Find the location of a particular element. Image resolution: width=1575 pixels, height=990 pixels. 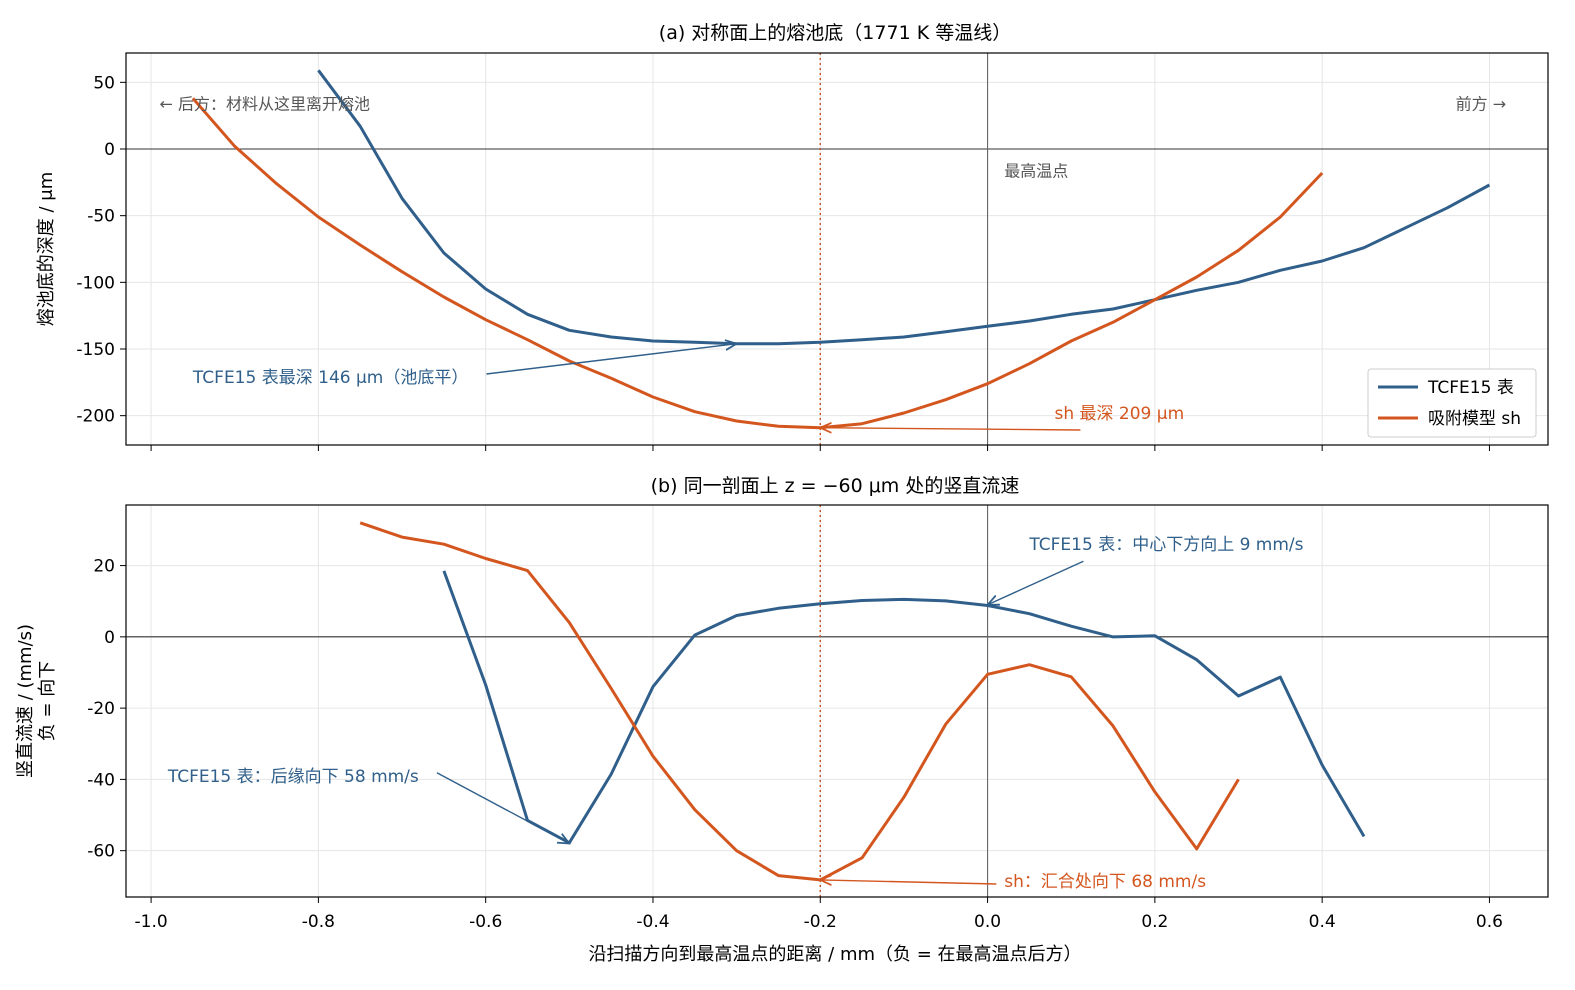

annotation-text: TCFE15 表：后缘向下 58 mm/s is located at coordinates (293, 777).